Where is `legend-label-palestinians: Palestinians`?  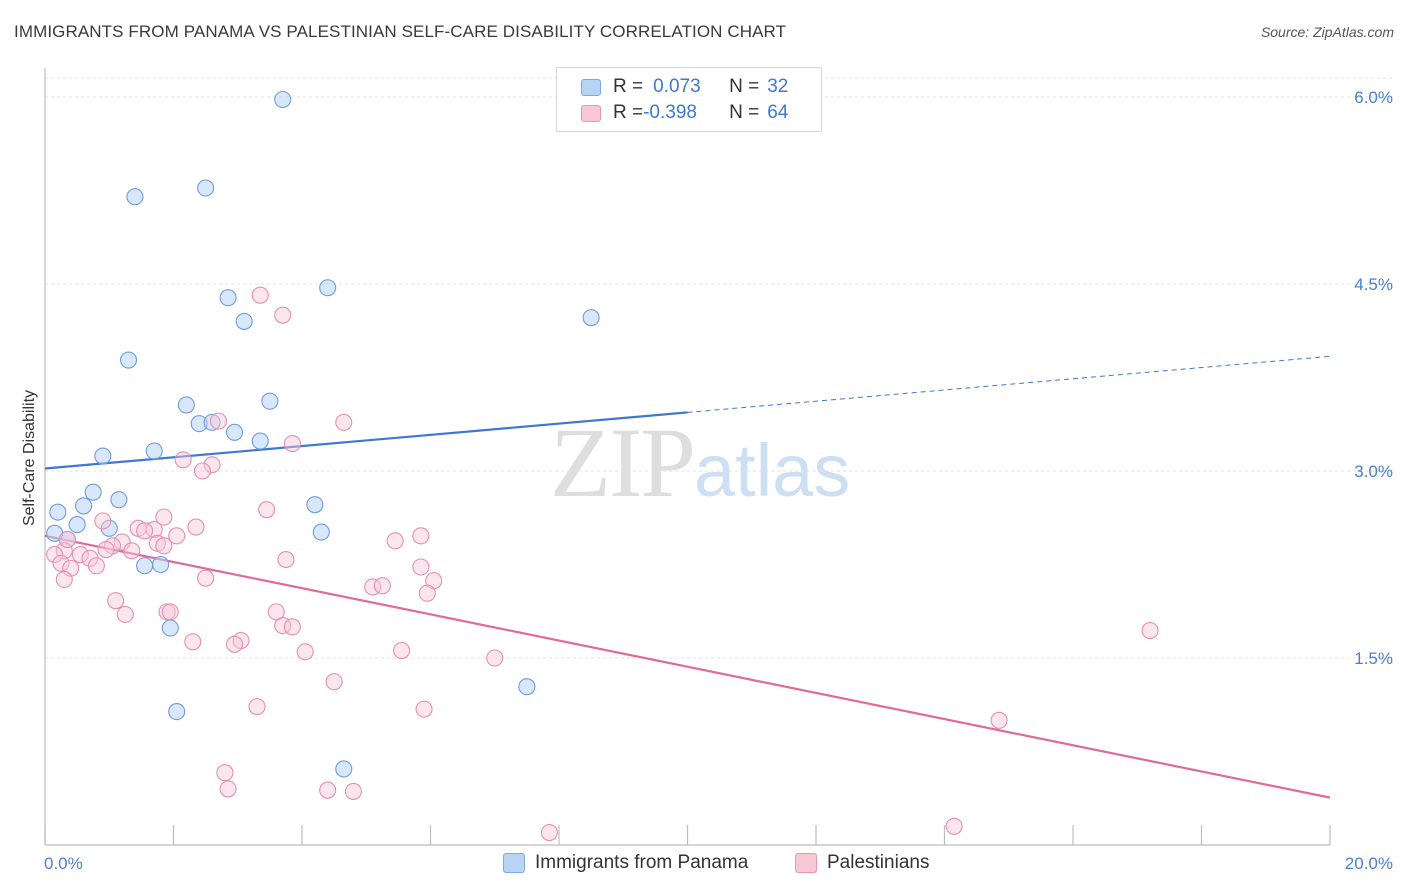 legend-label-palestinians: Palestinians is located at coordinates (878, 862).